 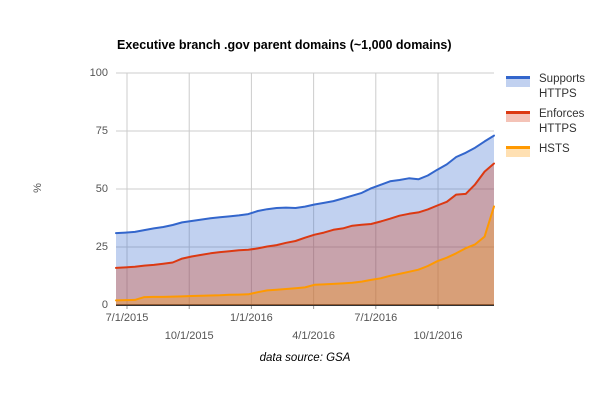 What do you see at coordinates (98, 73) in the screenshot?
I see `y-tick-label: 100` at bounding box center [98, 73].